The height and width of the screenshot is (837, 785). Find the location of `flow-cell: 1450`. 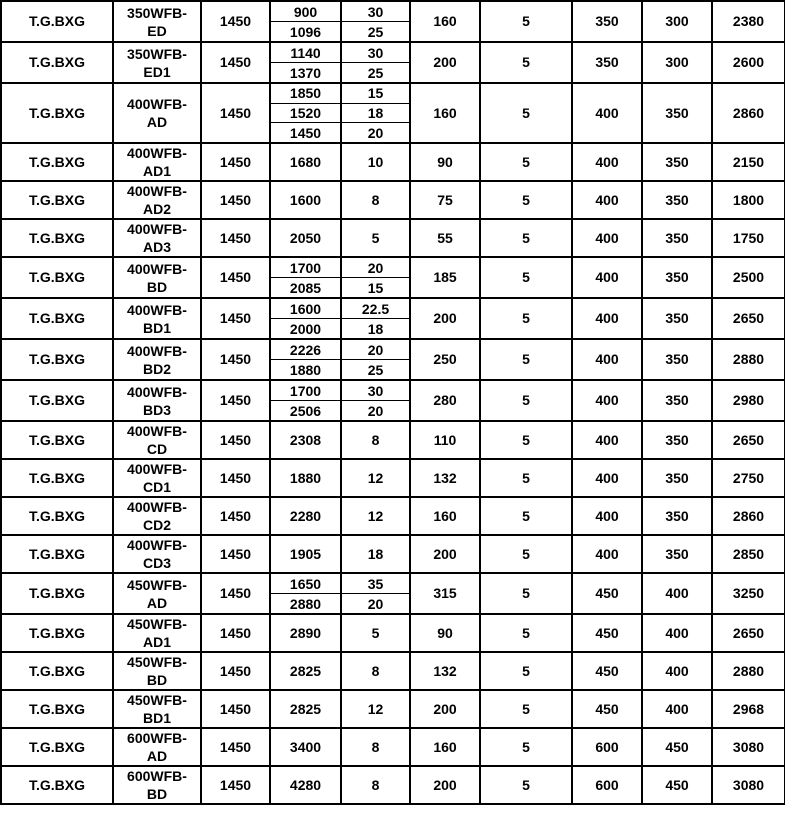

flow-cell: 1450 is located at coordinates (305, 133).